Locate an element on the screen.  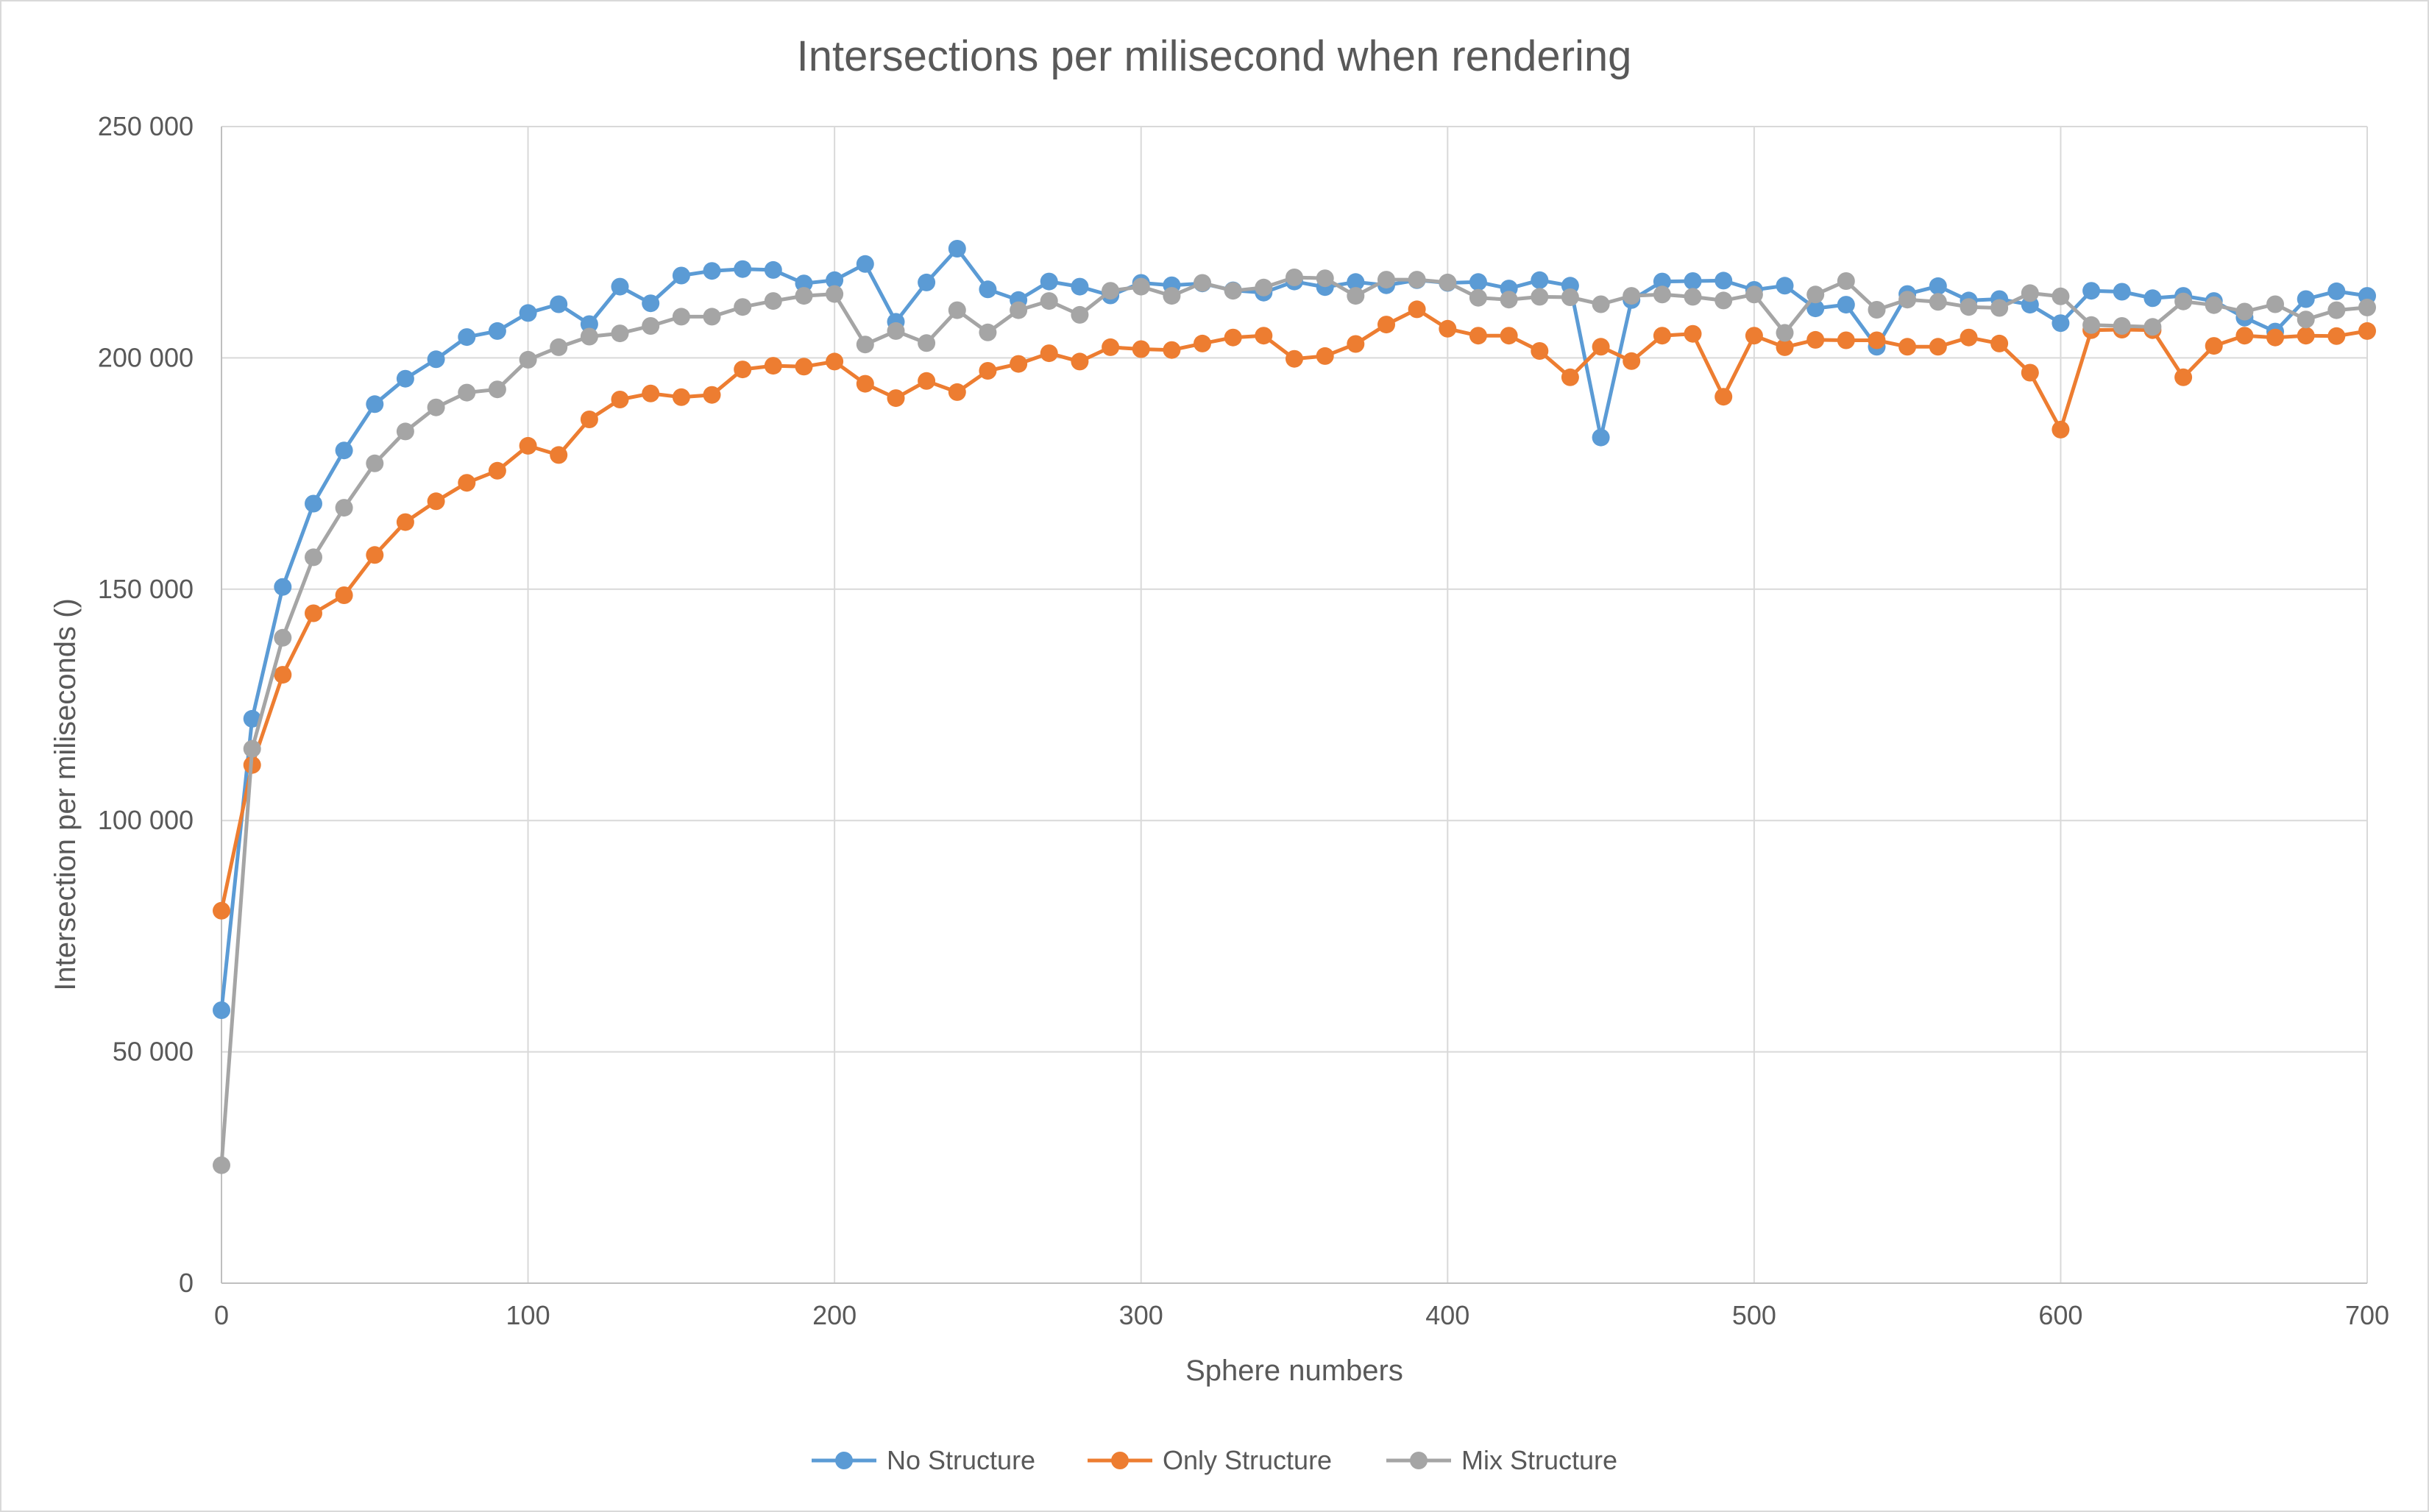
legend-item-3: Mix Structure is located at coordinates (1501, 1460).